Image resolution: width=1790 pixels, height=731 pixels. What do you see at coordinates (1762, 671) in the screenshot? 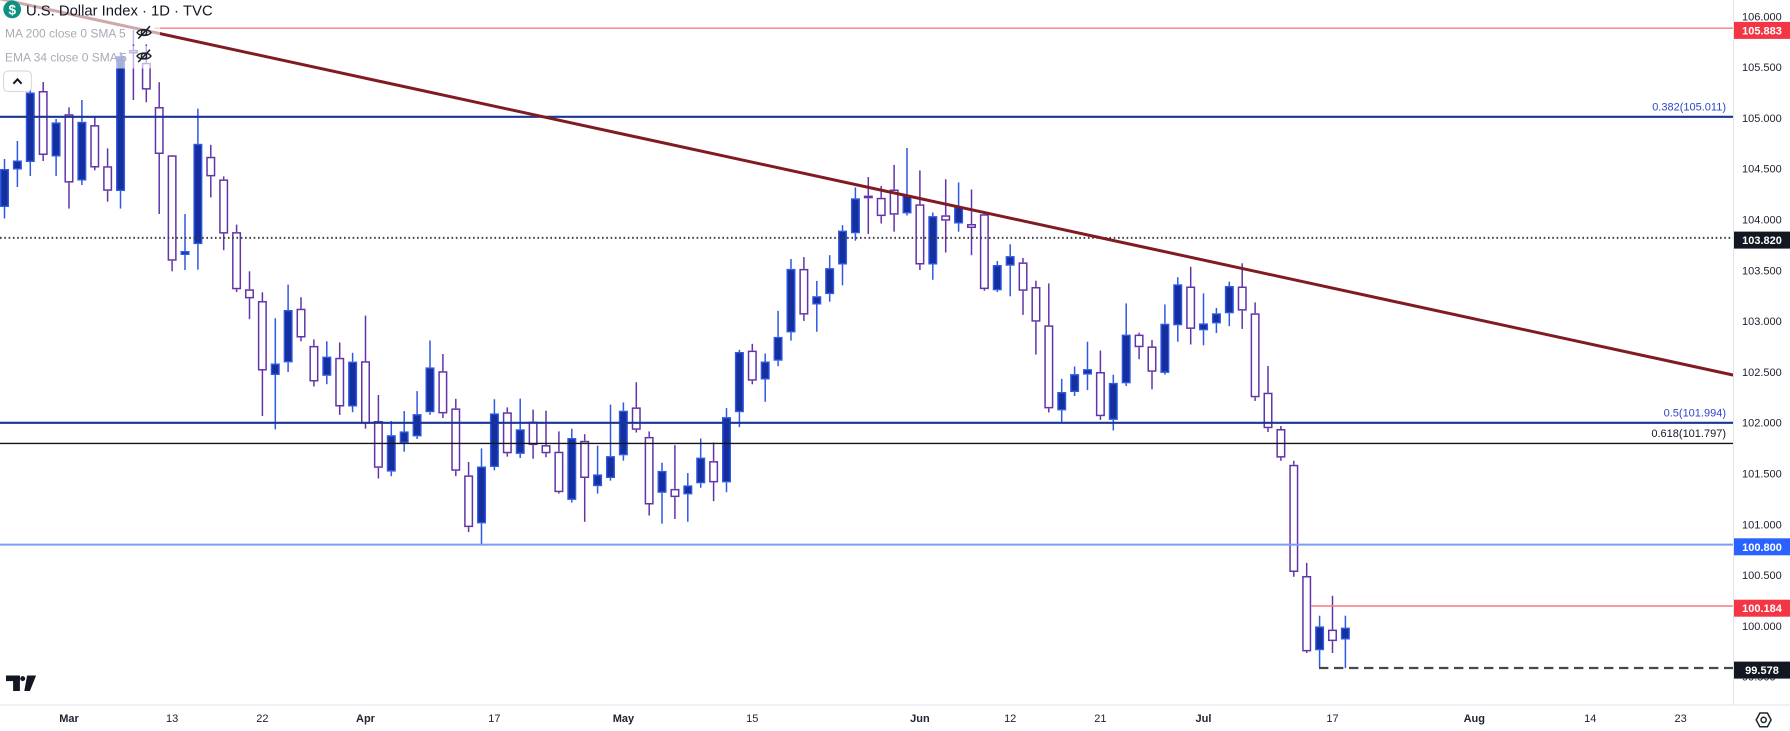
I see `svg-text: 99.578` at bounding box center [1762, 671].